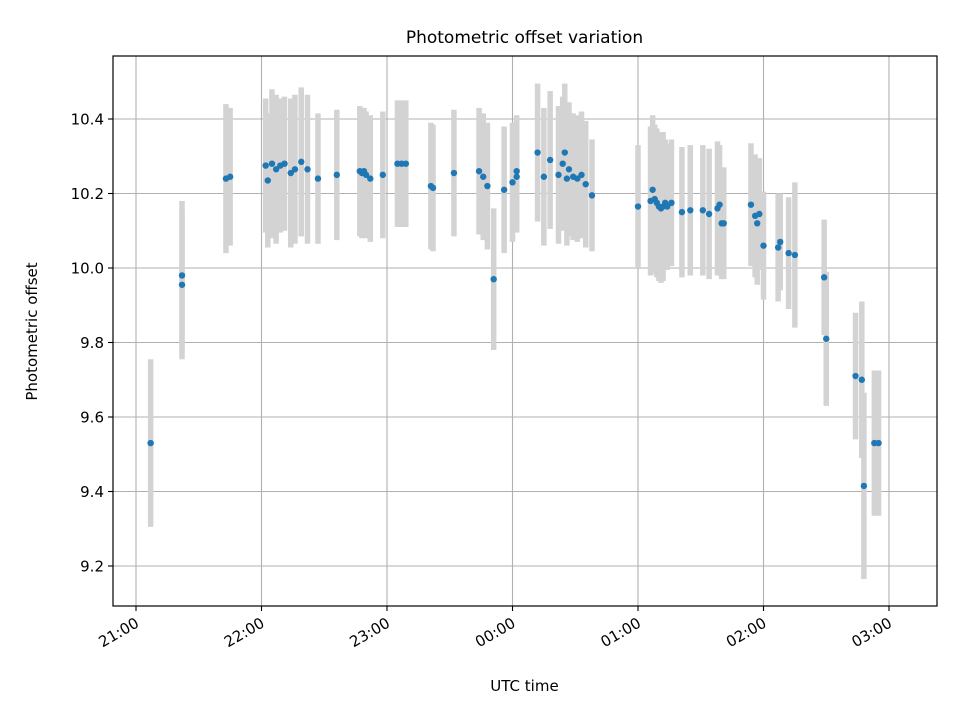  I want to click on y-tick-label: 9.6, so click(92, 418).